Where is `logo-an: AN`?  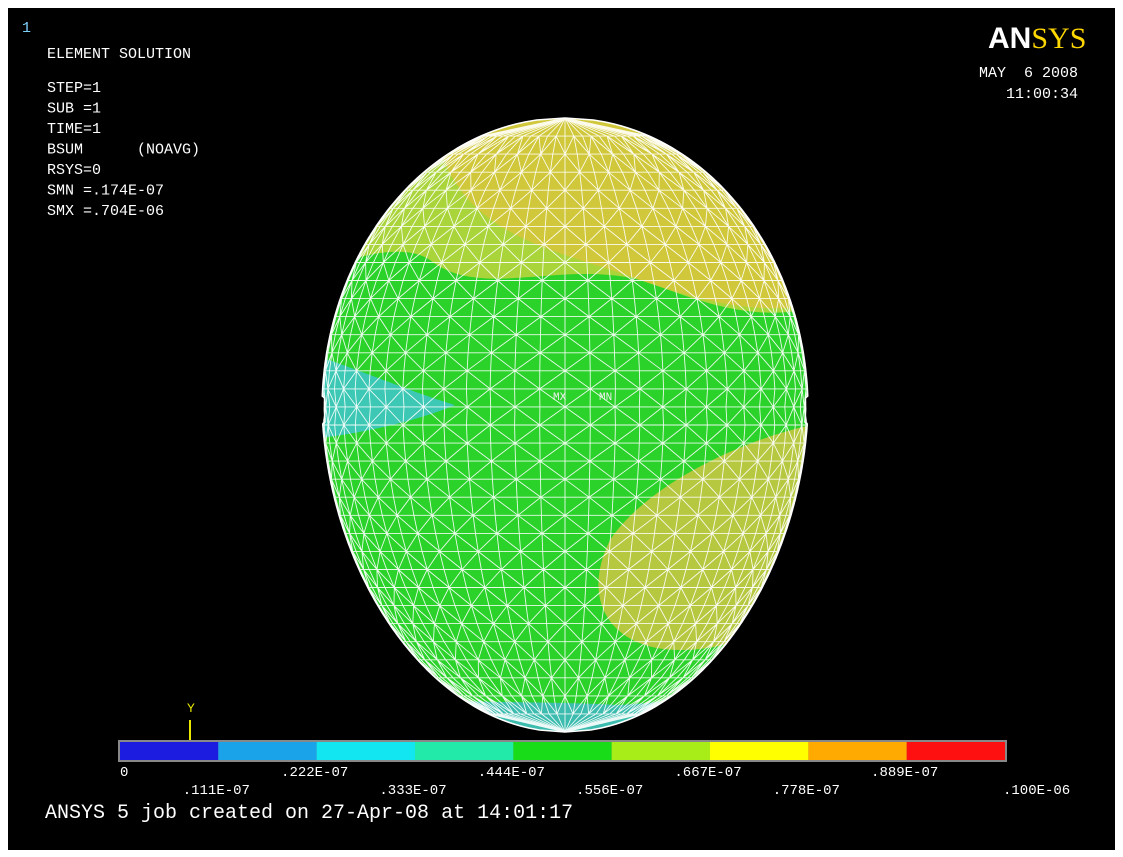
logo-an: AN is located at coordinates (1009, 38).